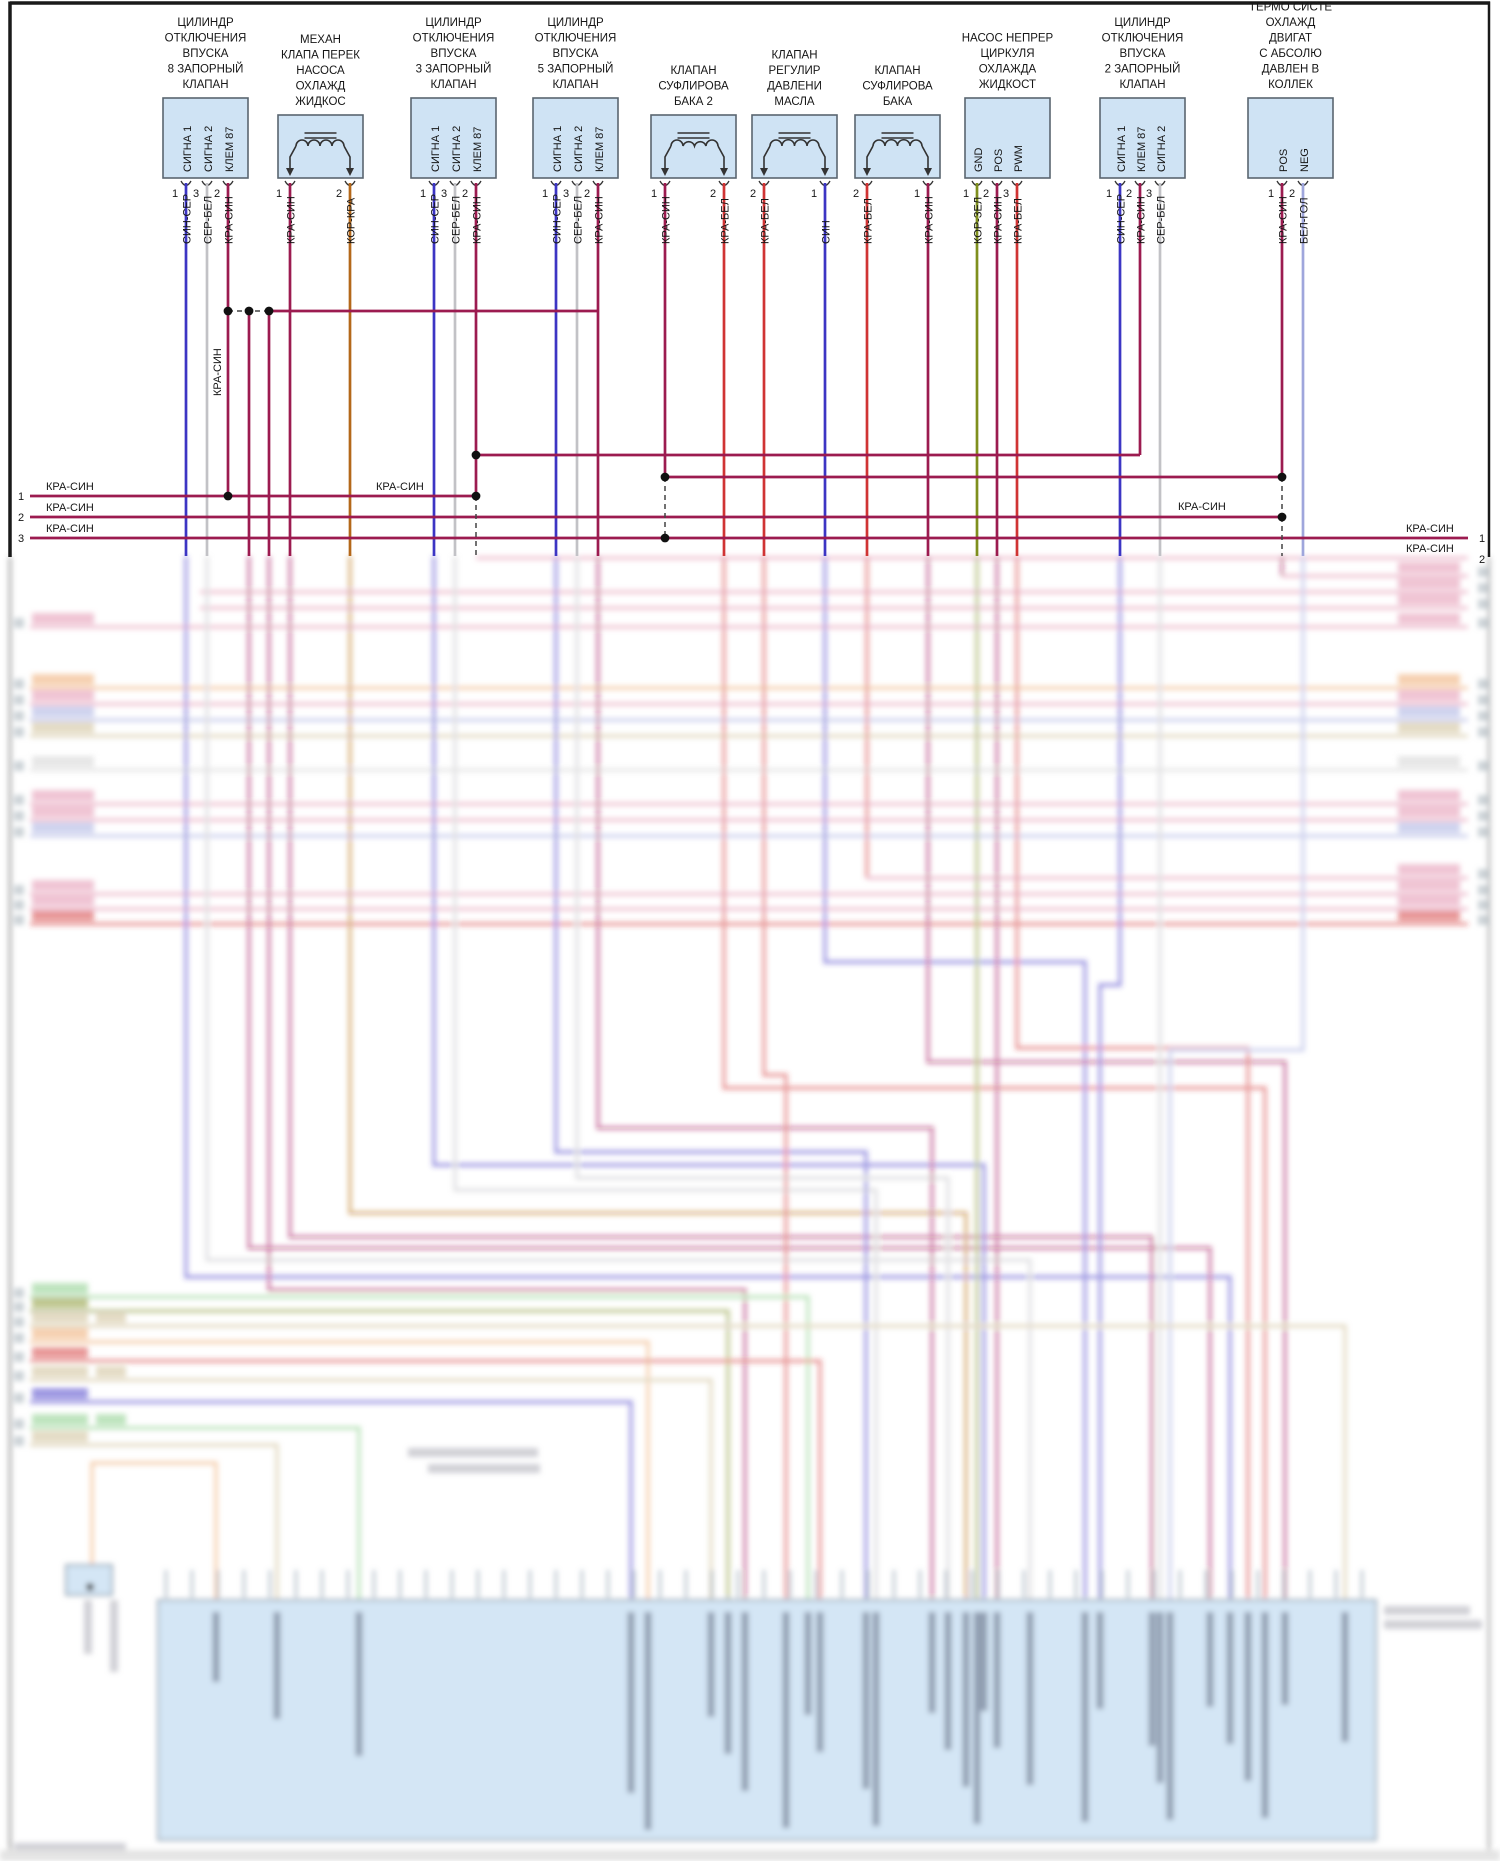 The image size is (1500, 1861). Describe the element at coordinates (1142, 220) in the screenshot. I see `wire-color-label: КРА-СИН` at that location.